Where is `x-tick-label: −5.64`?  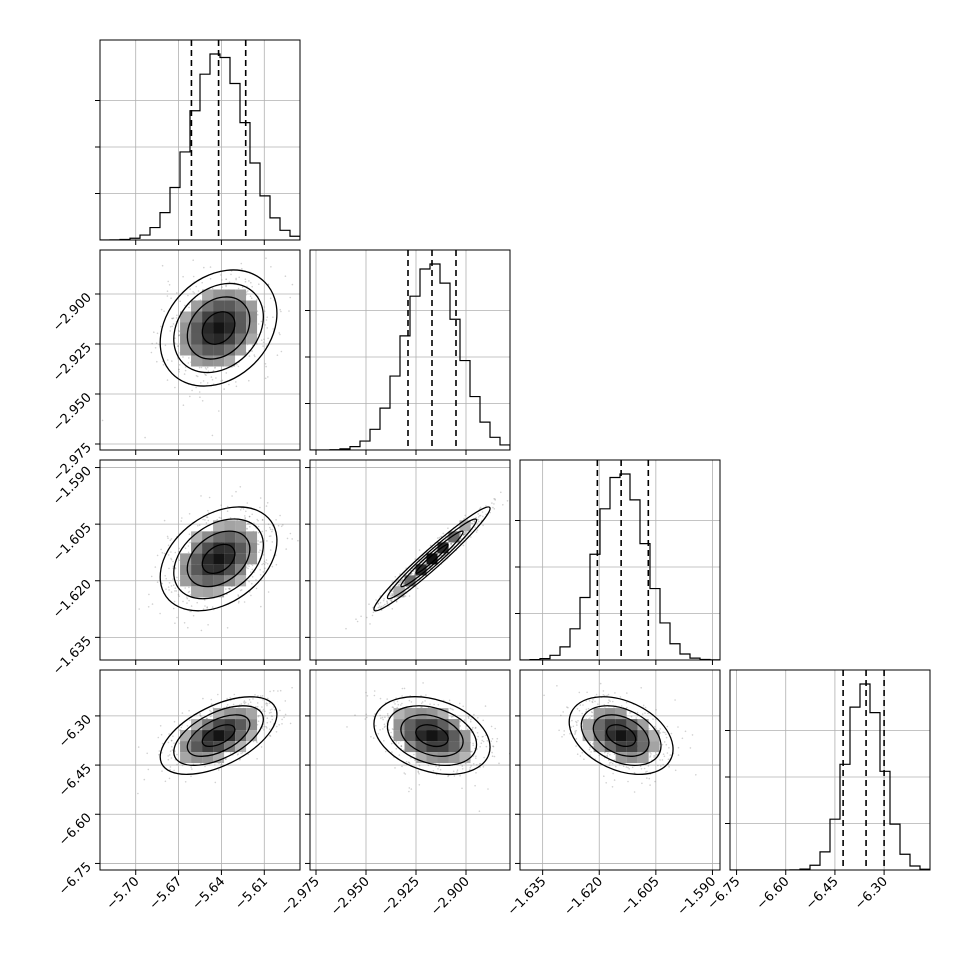 x-tick-label: −5.64 is located at coordinates (208, 893).